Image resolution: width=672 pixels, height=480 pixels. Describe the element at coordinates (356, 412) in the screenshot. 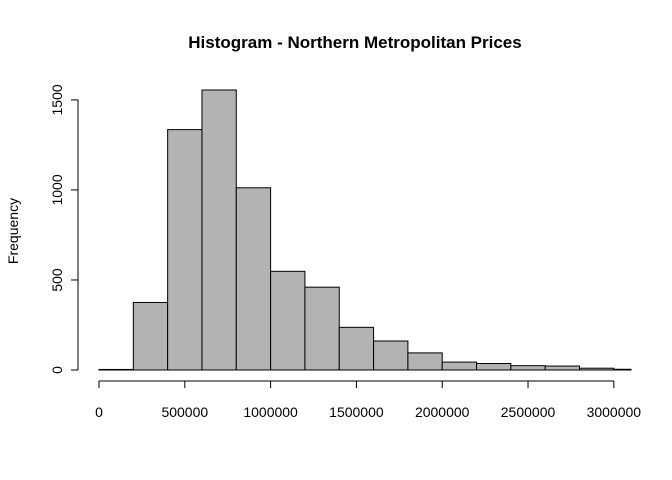

I see `x-tick-label: 1500000` at that location.